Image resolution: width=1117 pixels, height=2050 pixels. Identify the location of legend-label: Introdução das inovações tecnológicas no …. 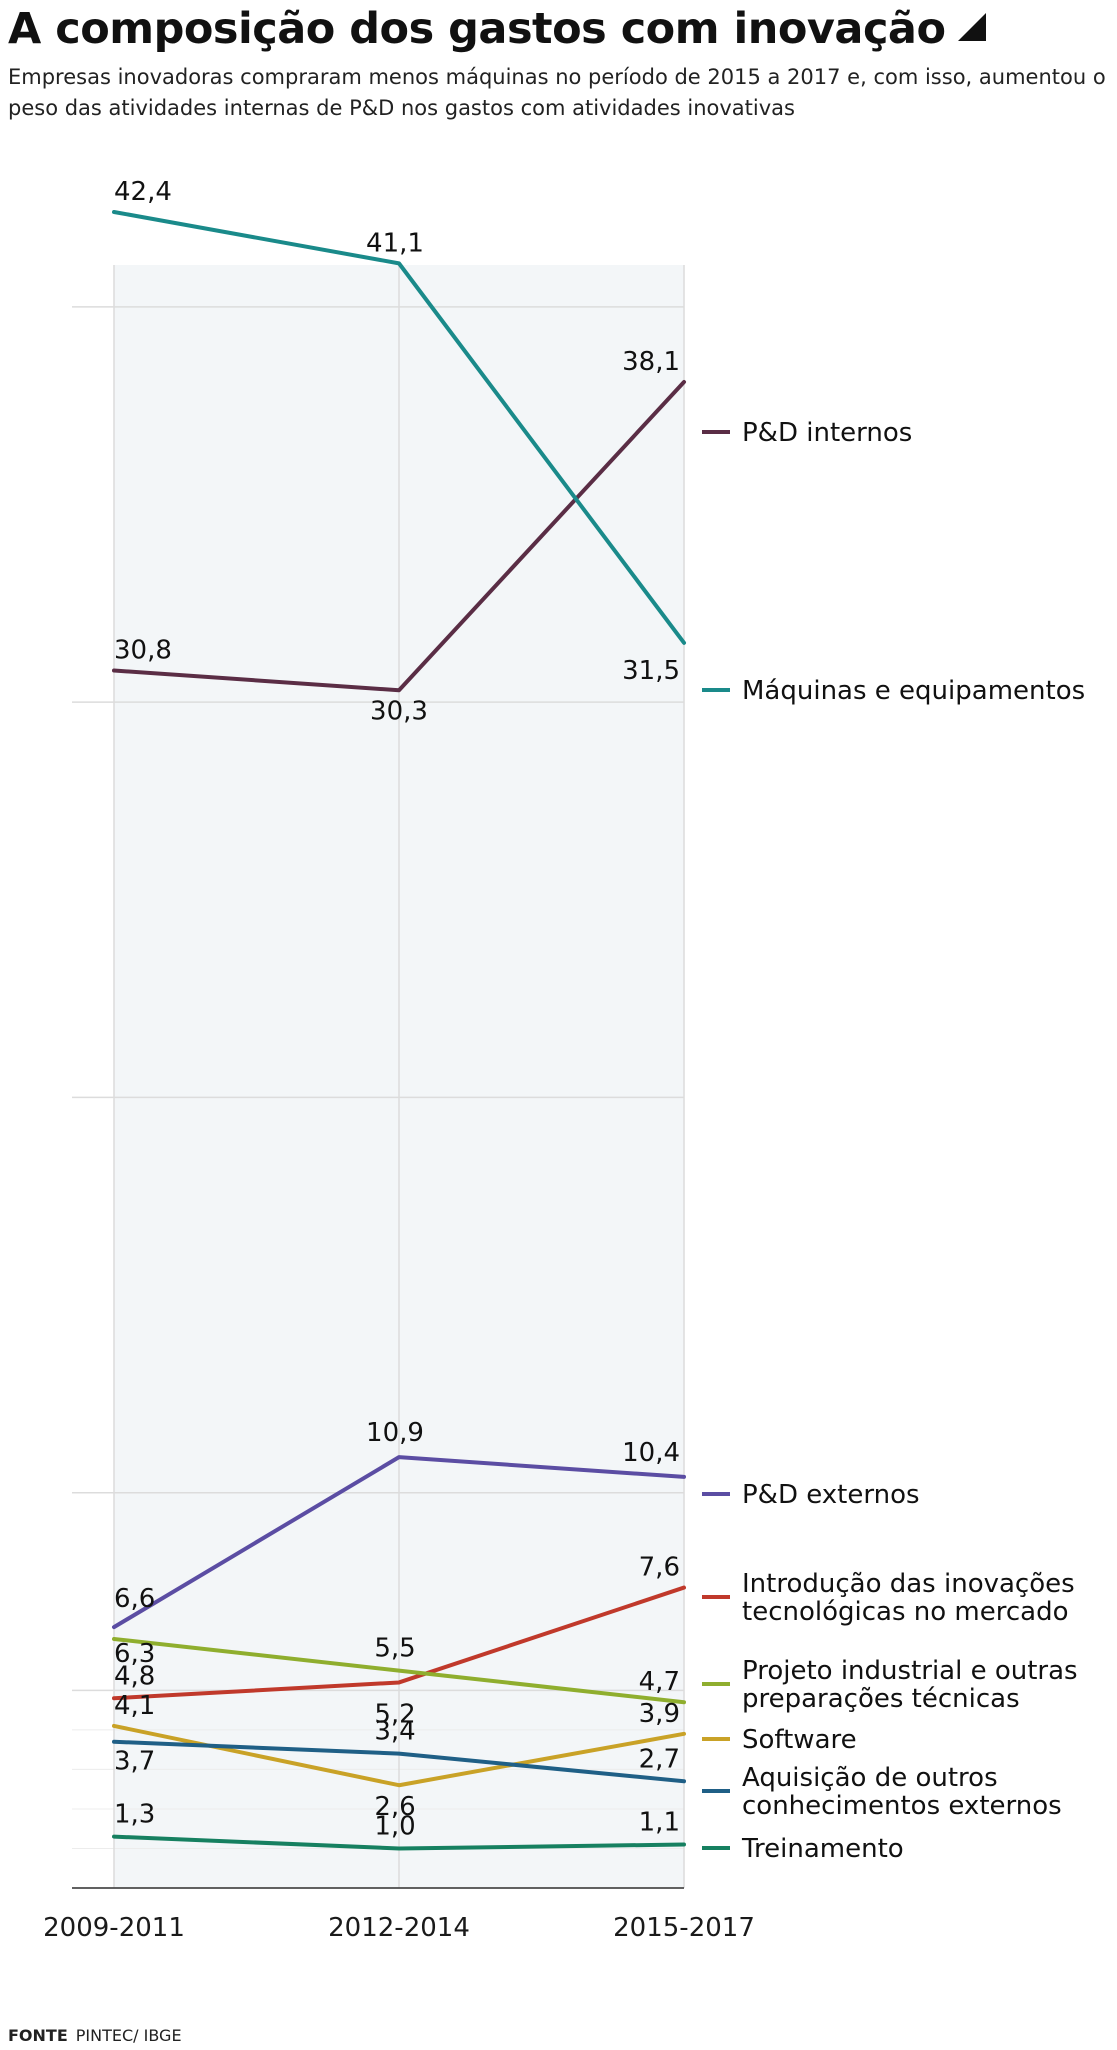
(908, 1598).